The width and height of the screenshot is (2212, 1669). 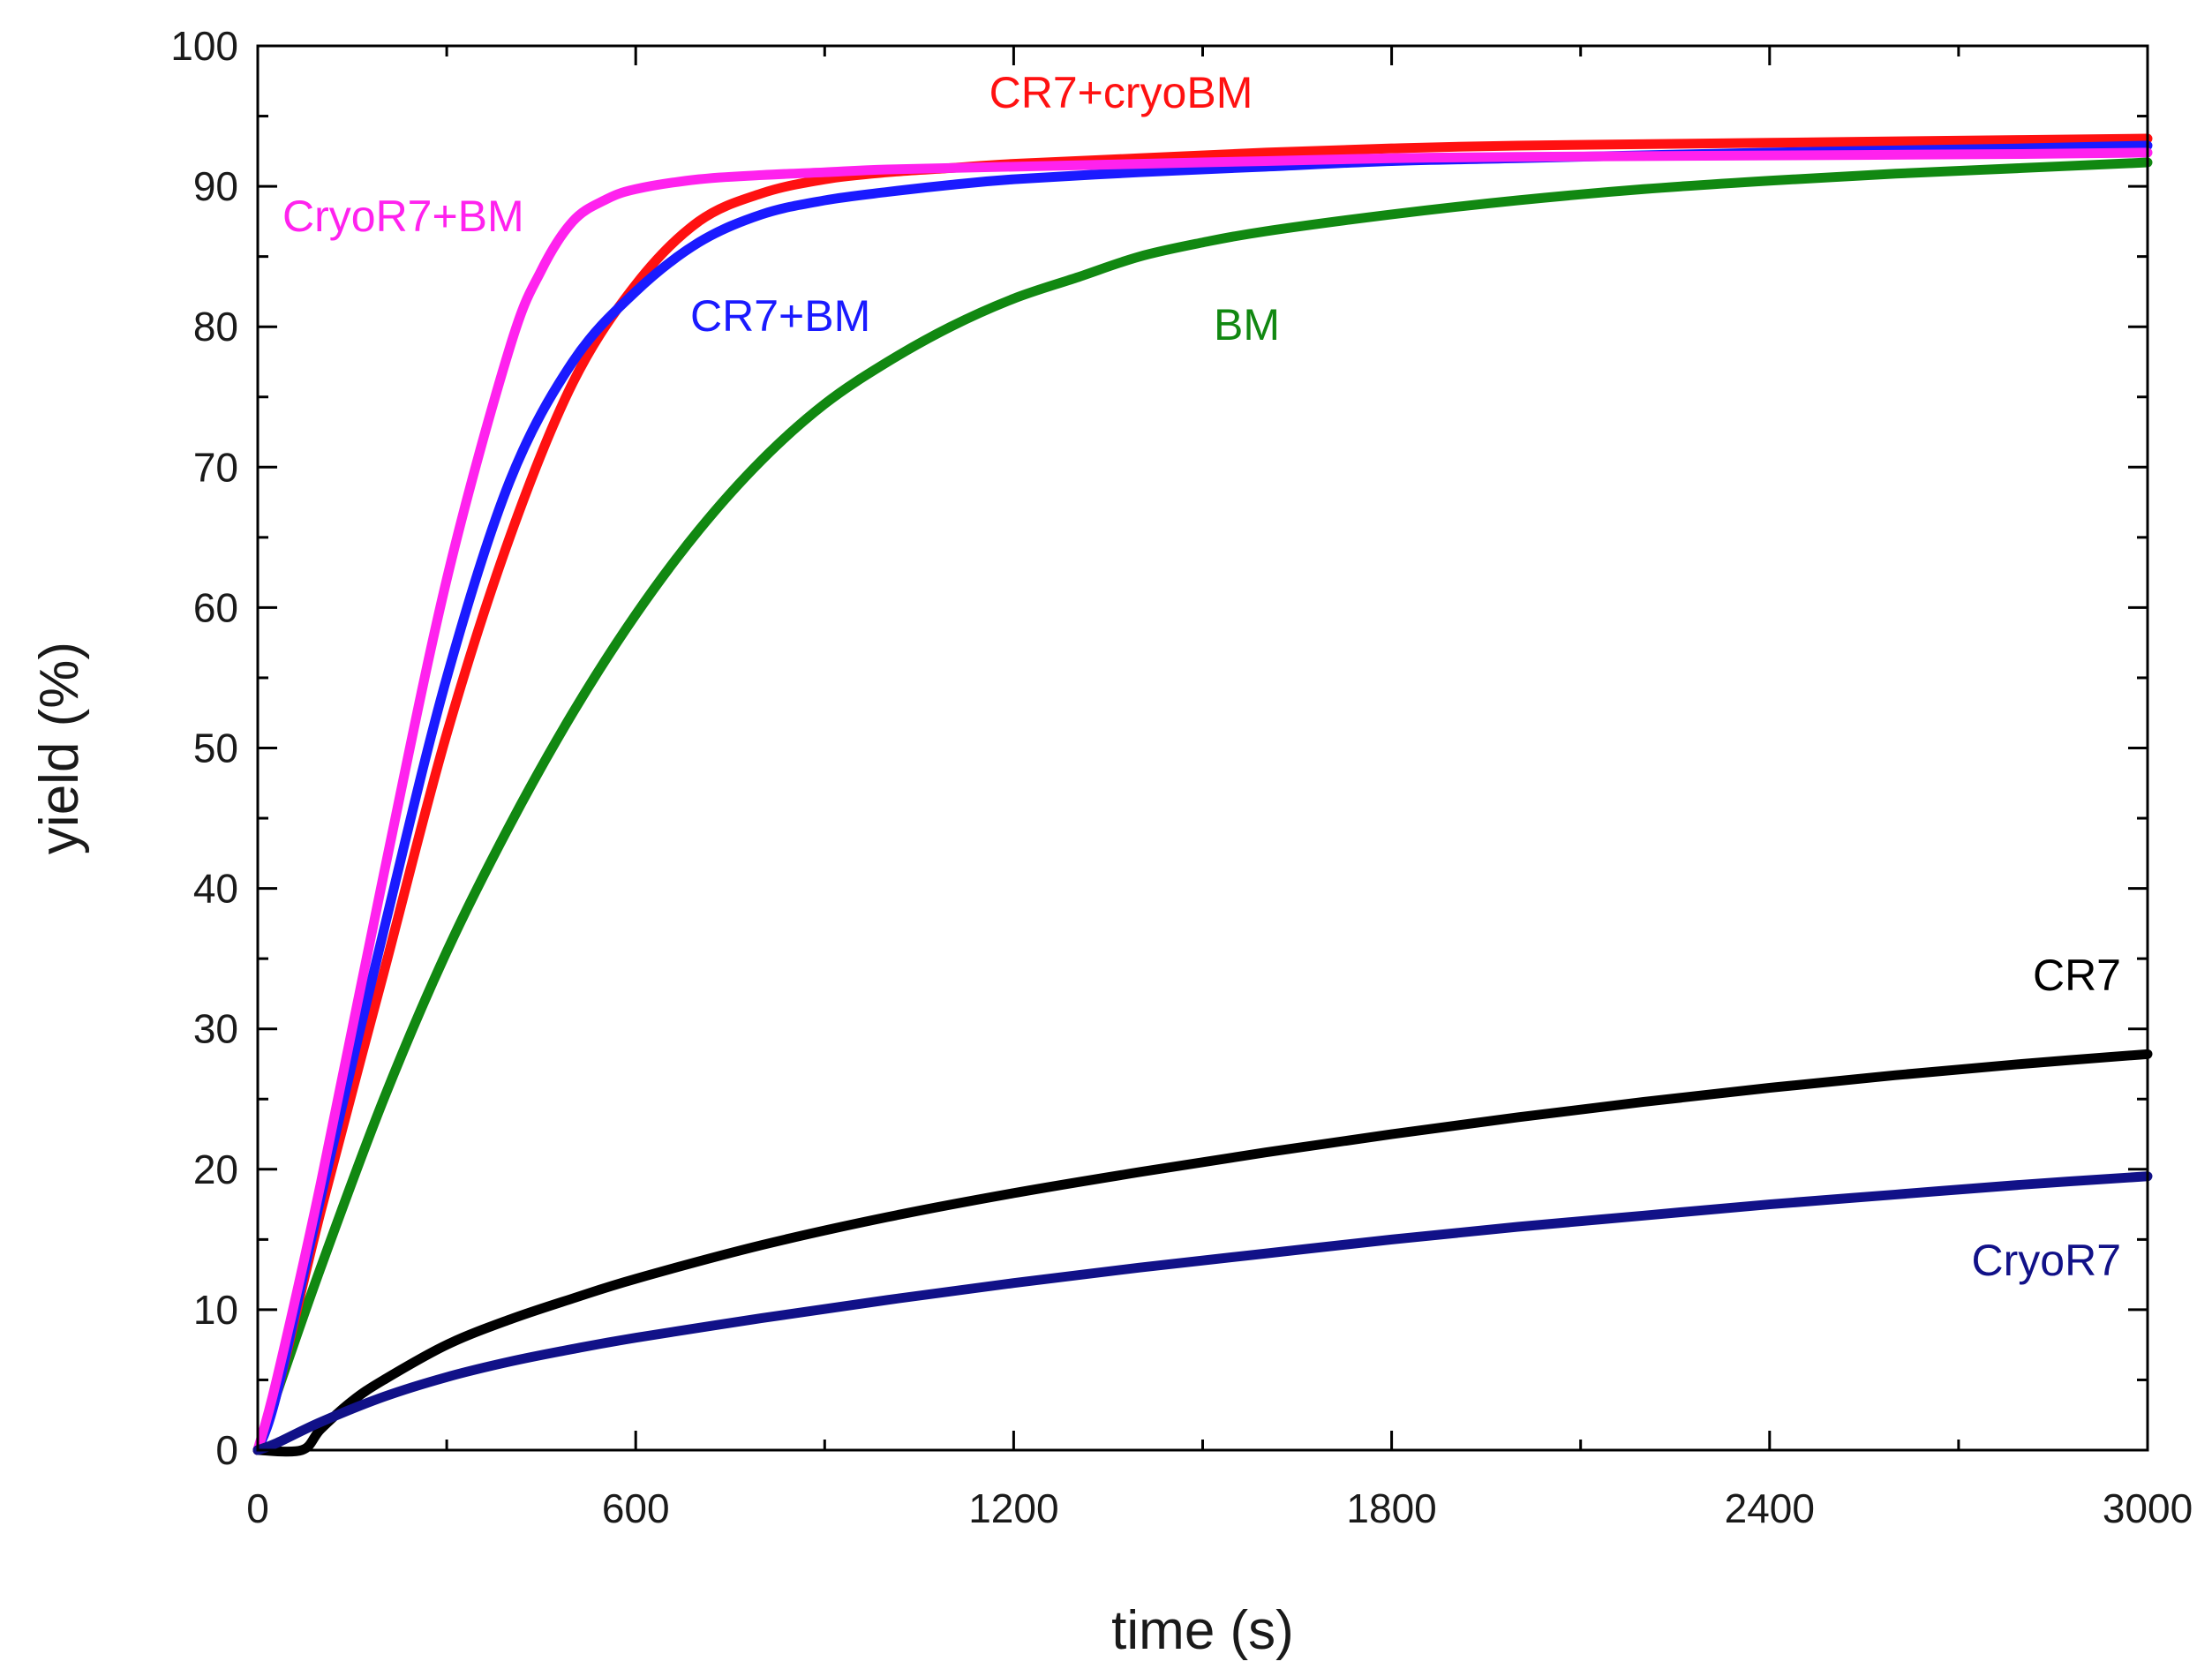 I want to click on x-tick-label: 0, so click(x=257, y=1508).